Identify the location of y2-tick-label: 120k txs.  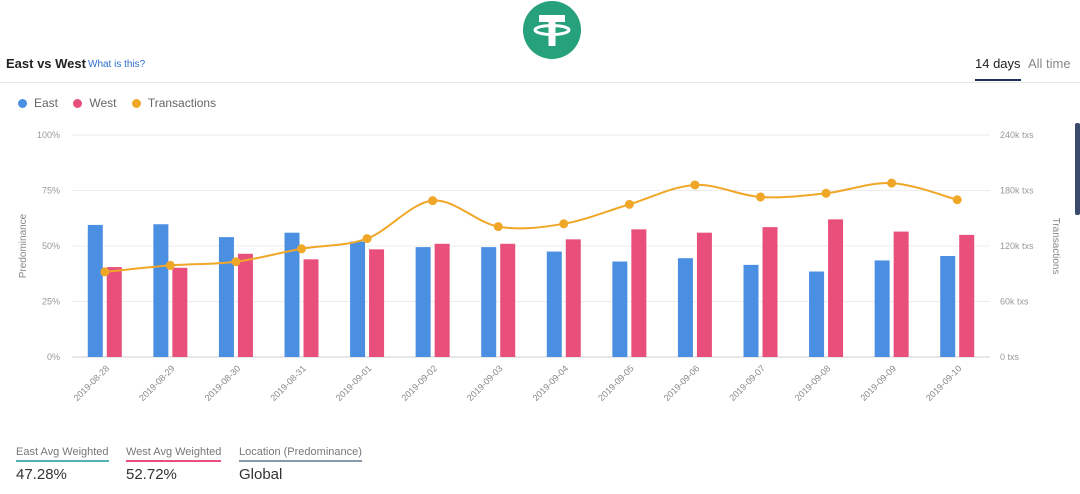
(1017, 246).